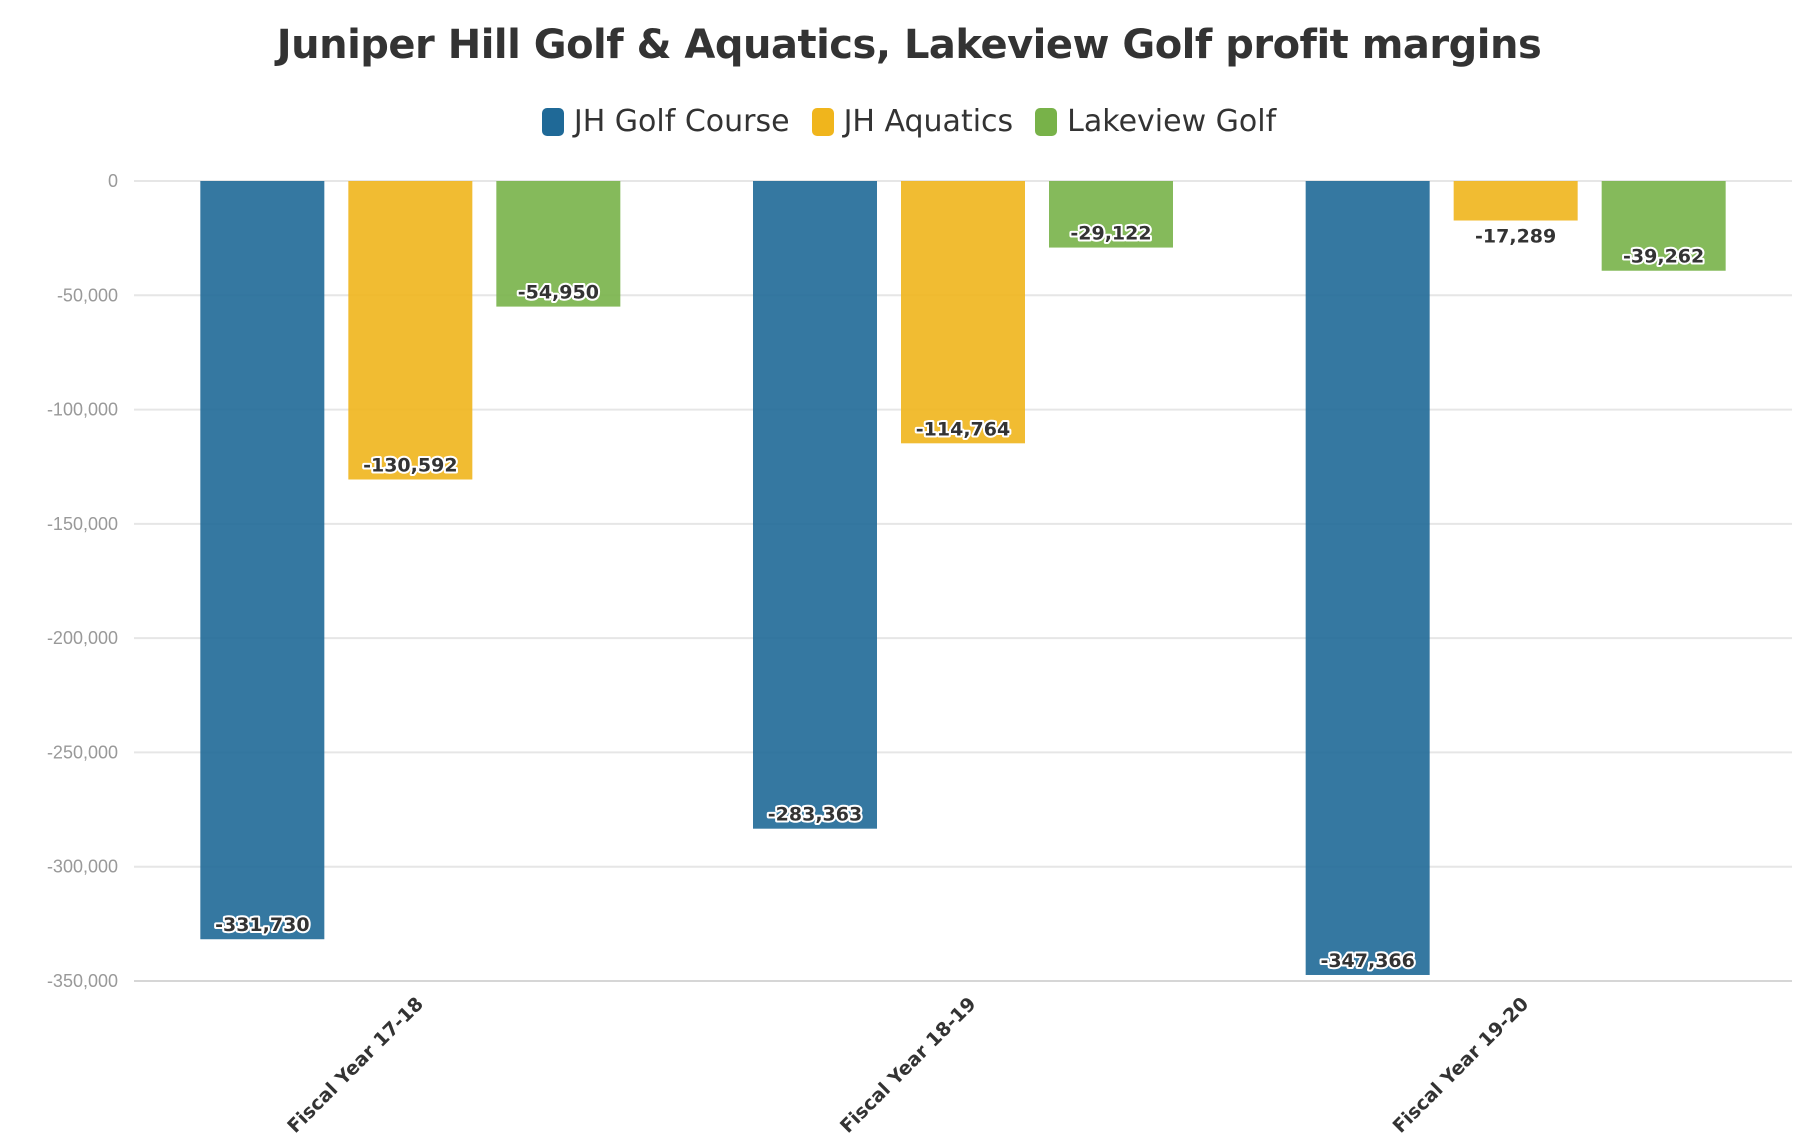 This screenshot has width=1818, height=1140. I want to click on legend: JH Golf Course JH Aquatics Lakeview Golf, so click(909, 121).